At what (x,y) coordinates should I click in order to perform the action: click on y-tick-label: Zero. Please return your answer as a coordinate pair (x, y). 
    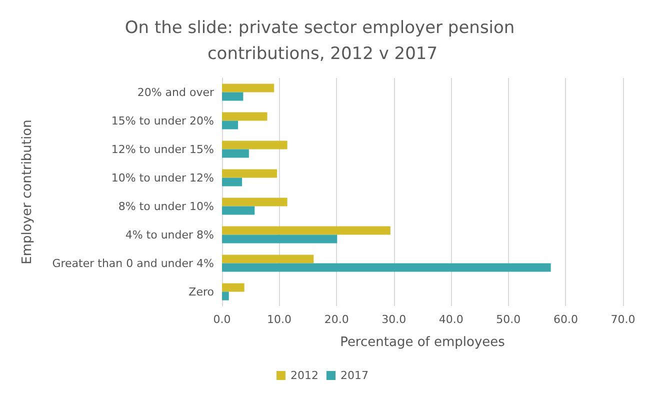
    Looking at the image, I should click on (201, 291).